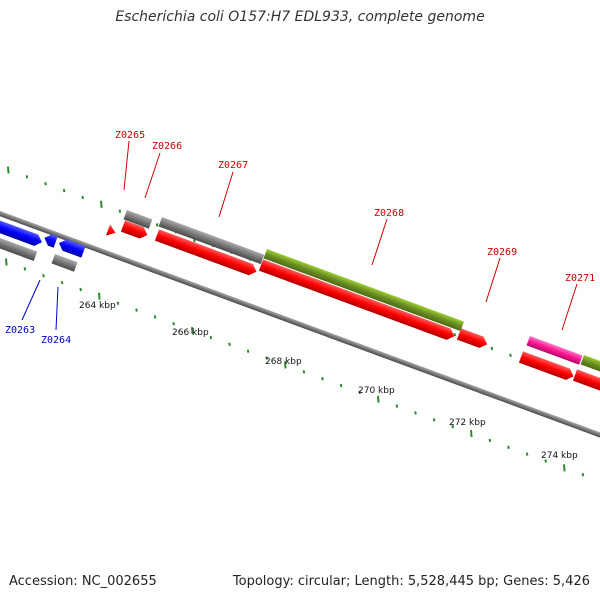  What do you see at coordinates (546, 365) in the screenshot?
I see `gene-Z0271-arrow` at bounding box center [546, 365].